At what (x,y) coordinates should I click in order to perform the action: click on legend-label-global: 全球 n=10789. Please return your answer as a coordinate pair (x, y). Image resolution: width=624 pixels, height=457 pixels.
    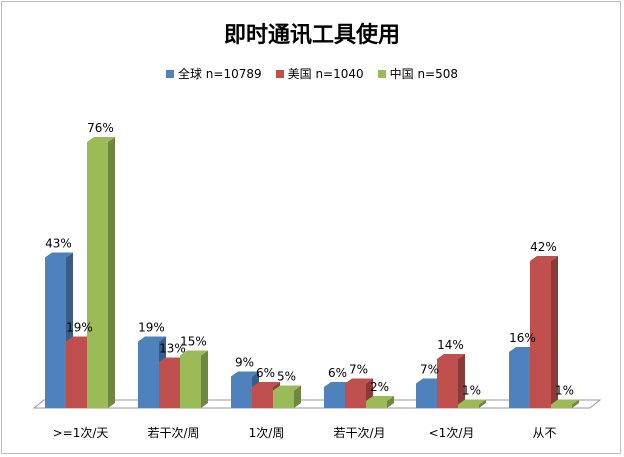
    Looking at the image, I should click on (219, 74).